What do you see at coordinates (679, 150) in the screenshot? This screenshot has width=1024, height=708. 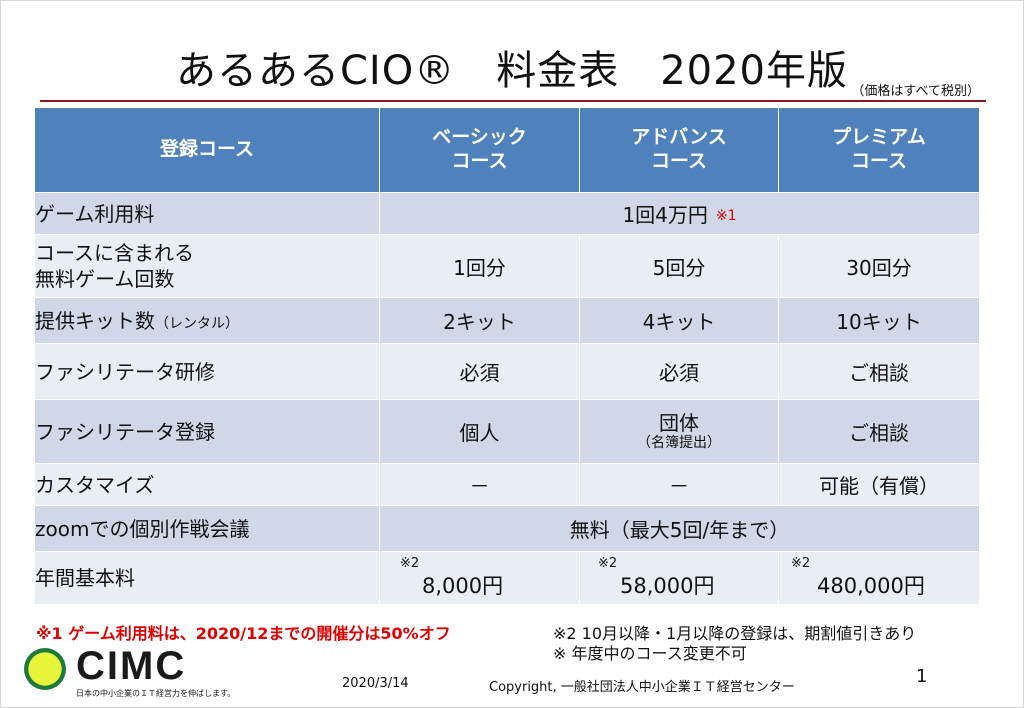 I see `header-advance: アドバンス コース` at bounding box center [679, 150].